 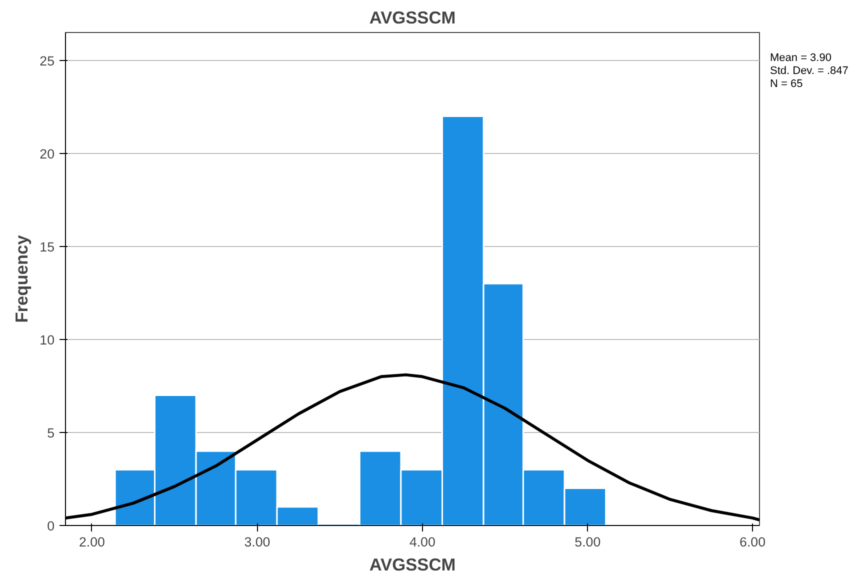 I want to click on x-tick-label: 2.00, so click(x=91, y=542).